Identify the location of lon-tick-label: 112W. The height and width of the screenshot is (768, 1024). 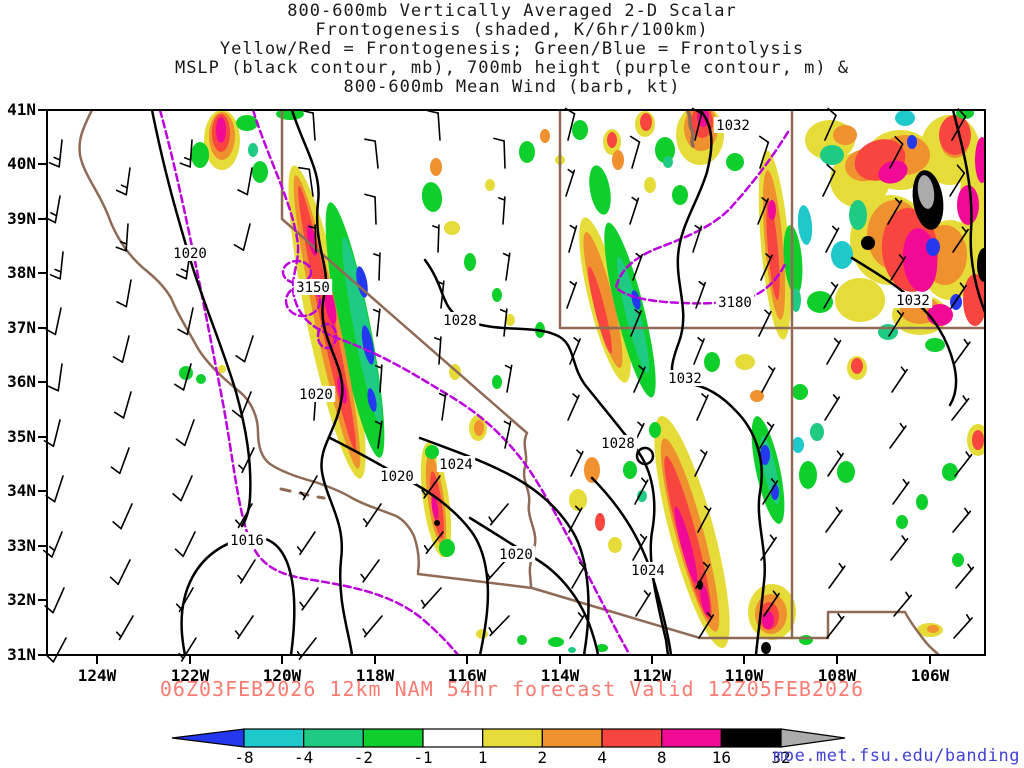
(652, 675).